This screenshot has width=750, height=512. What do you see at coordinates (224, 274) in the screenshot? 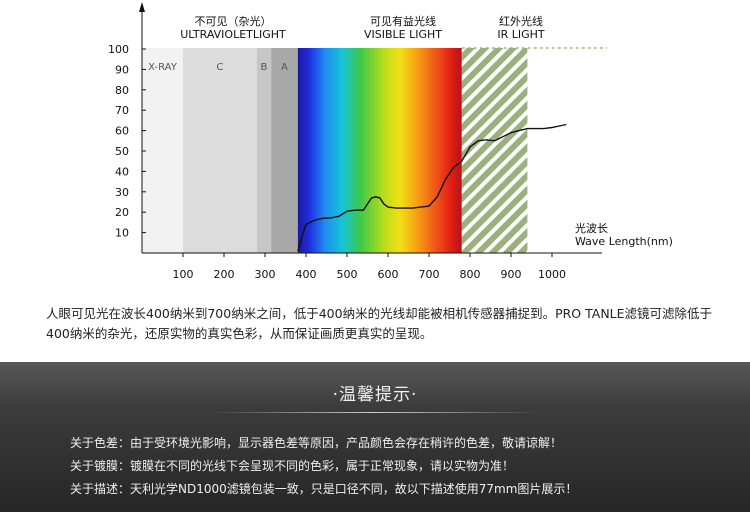
I see `x-tick-label: 200` at bounding box center [224, 274].